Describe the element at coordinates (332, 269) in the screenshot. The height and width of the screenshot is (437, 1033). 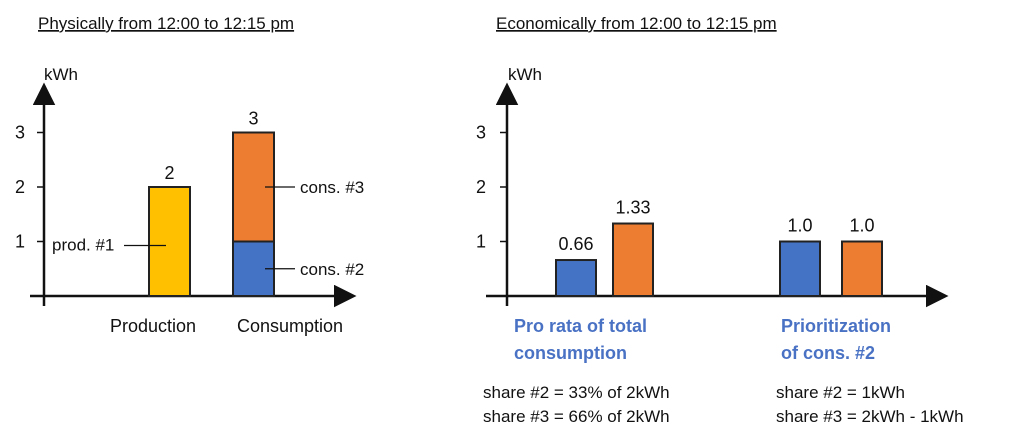
I see `annotation-cons-2: cons. #2` at that location.